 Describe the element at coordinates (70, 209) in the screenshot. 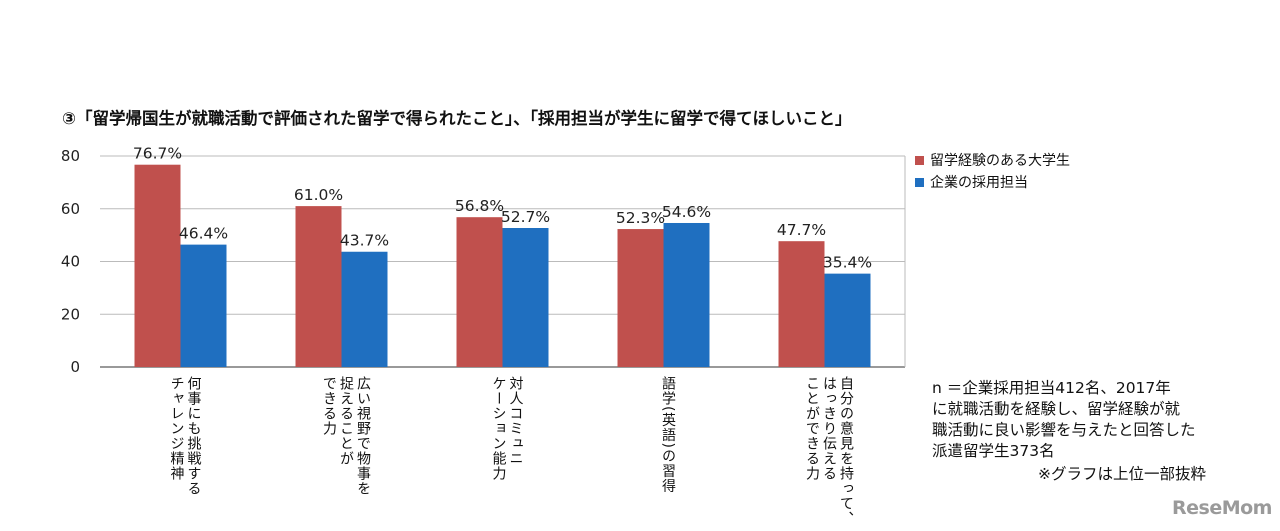

I see `y-tick-label: 60` at that location.